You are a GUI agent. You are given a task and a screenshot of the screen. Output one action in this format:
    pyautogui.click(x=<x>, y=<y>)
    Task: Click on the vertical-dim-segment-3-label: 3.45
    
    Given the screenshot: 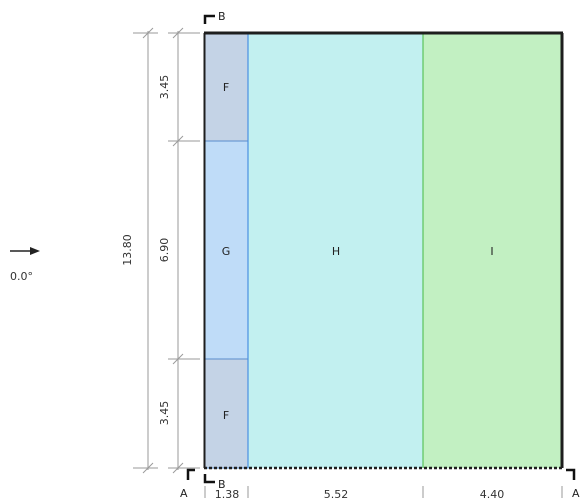 What is the action you would take?
    pyautogui.click(x=164, y=413)
    